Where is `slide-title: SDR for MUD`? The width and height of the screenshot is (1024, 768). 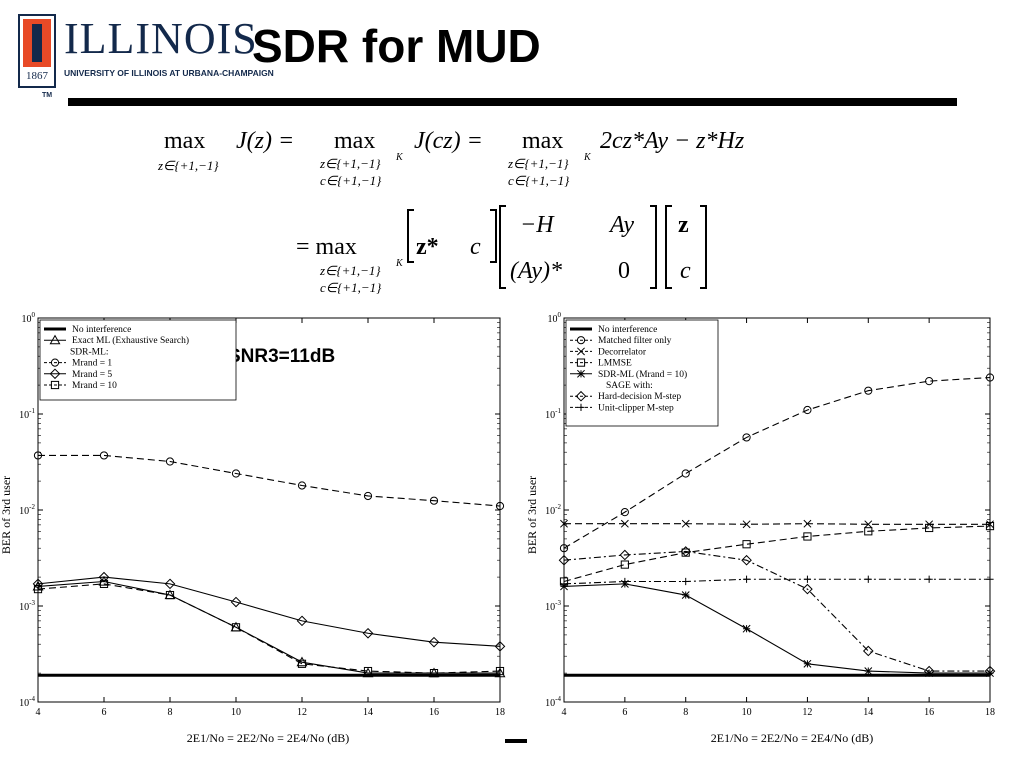 slide-title: SDR for MUD is located at coordinates (396, 46).